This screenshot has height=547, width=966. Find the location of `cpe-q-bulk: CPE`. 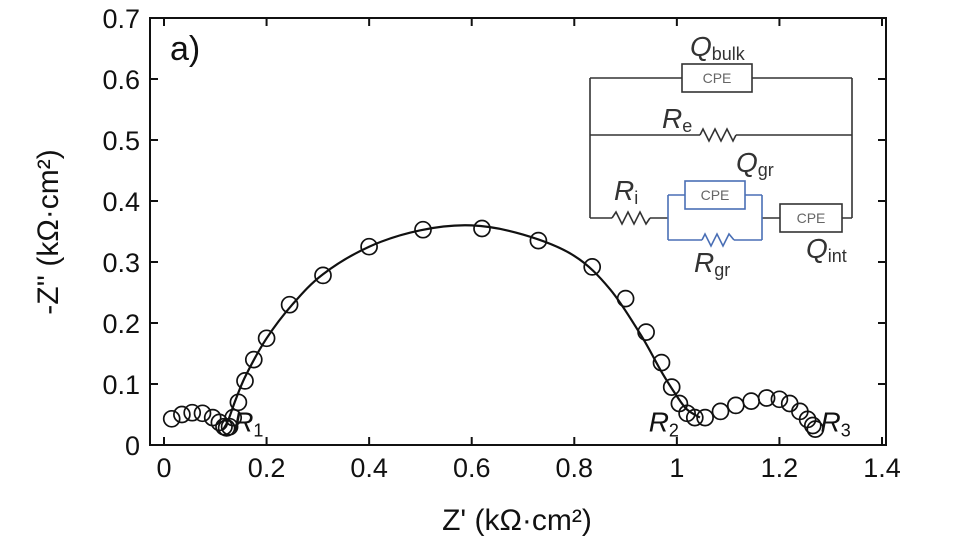

cpe-q-bulk: CPE is located at coordinates (717, 78).